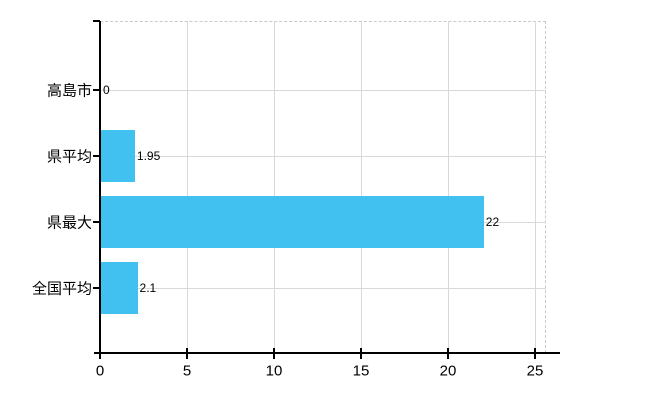 This screenshot has width=650, height=400. Describe the element at coordinates (96, 21) in the screenshot. I see `y-axis-end-tick` at that location.